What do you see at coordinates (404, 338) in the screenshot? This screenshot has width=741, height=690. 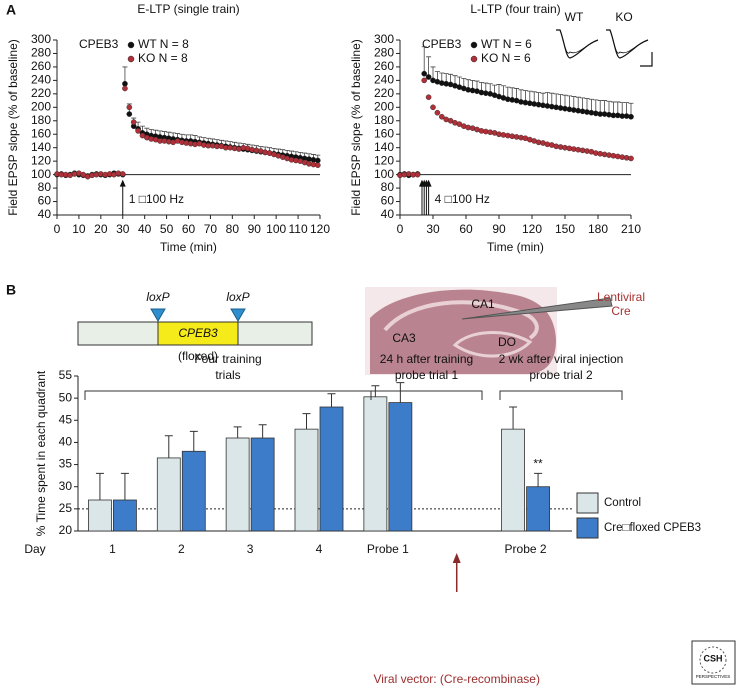 I see `region-label: CA3` at bounding box center [404, 338].